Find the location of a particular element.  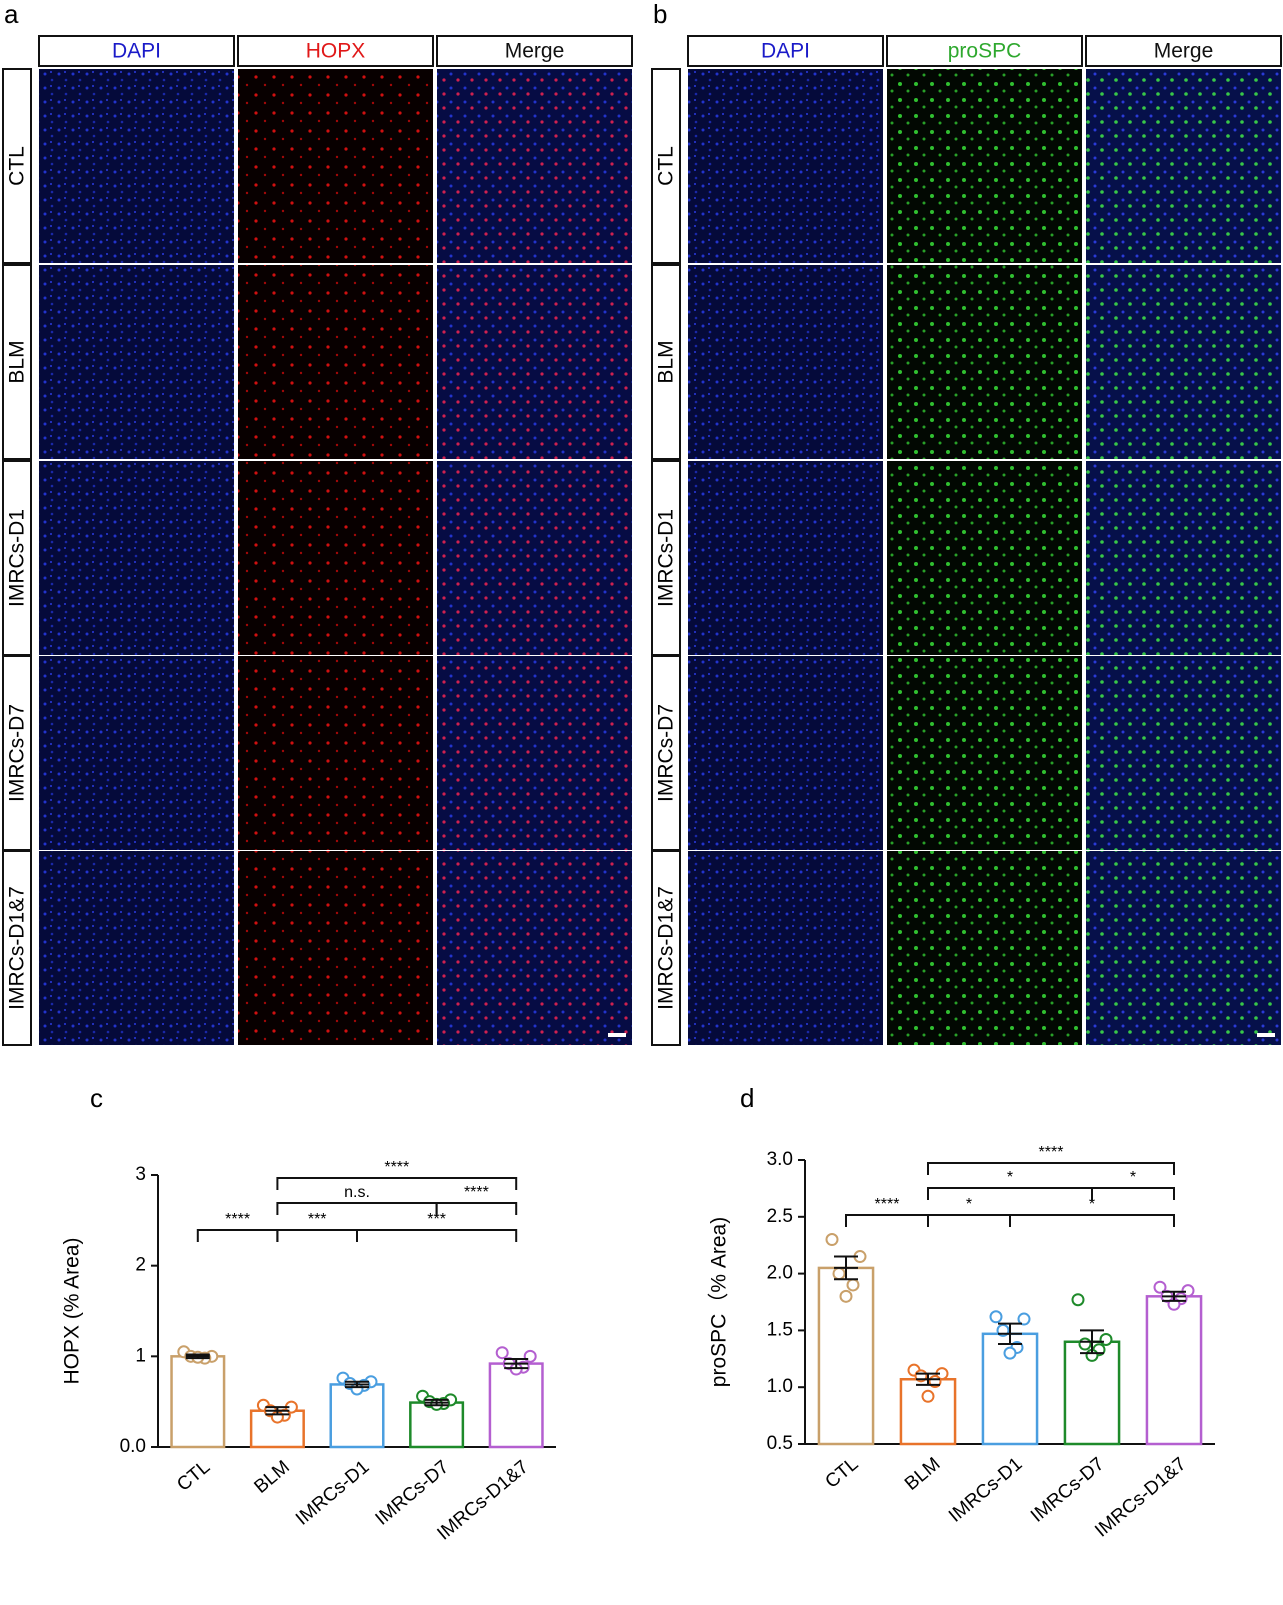

y-tick-label: 1 is located at coordinates (140, 1355).